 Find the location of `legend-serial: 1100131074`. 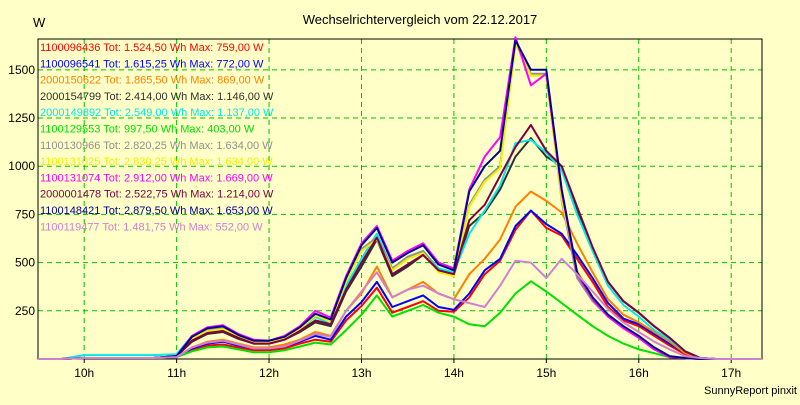

legend-serial: 1100131074 is located at coordinates (71, 178).